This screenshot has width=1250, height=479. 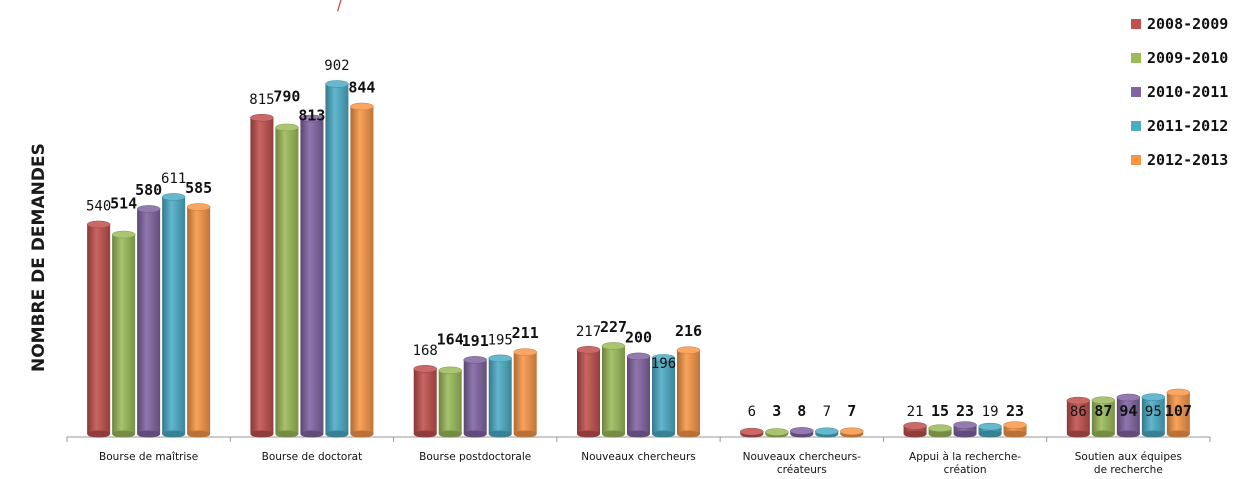 What do you see at coordinates (361, 88) in the screenshot?
I see `value-label: 844` at bounding box center [361, 88].